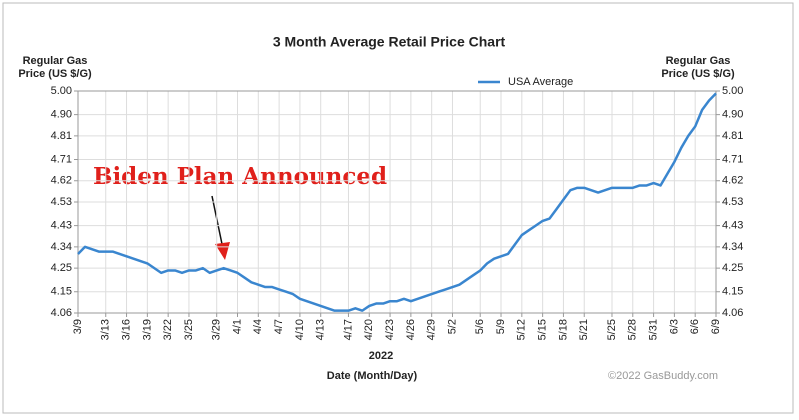 The height and width of the screenshot is (420, 799). I want to click on x-tick-label: 5/28, so click(633, 329).